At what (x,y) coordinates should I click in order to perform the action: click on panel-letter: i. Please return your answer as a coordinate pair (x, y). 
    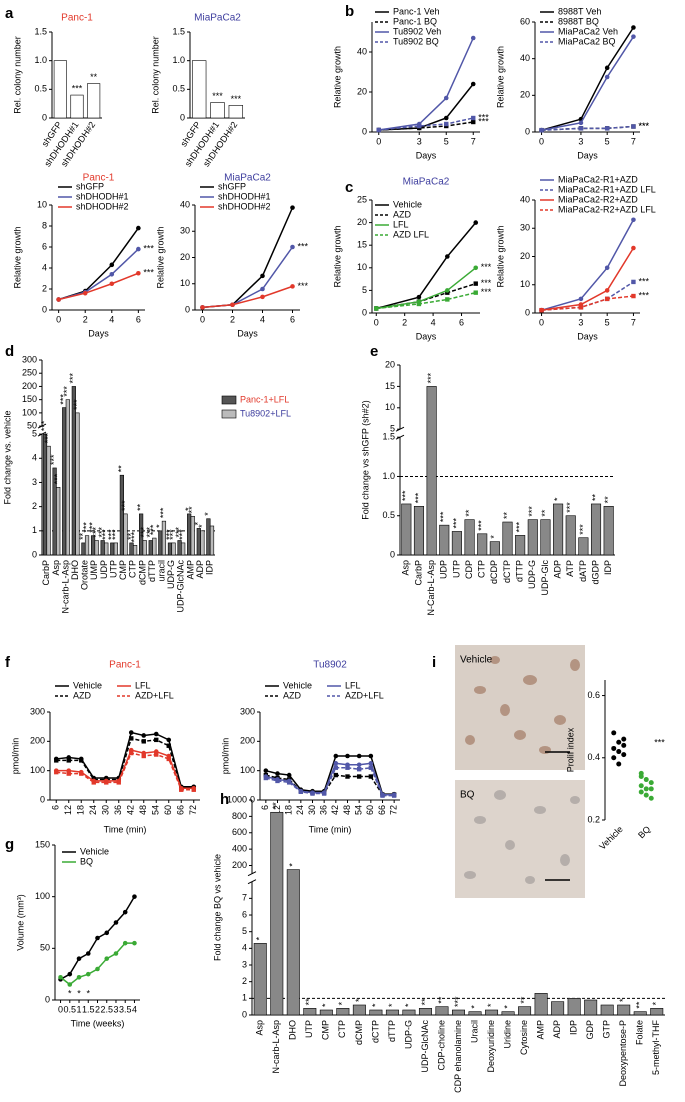
    Looking at the image, I should click on (434, 662).